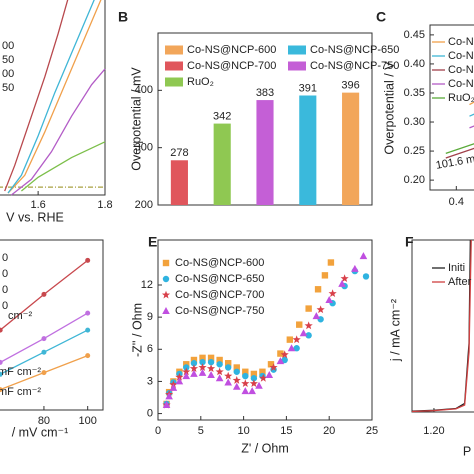 This screenshot has width=474, height=474. I want to click on y-tick-label: 0.35, so click(414, 93).